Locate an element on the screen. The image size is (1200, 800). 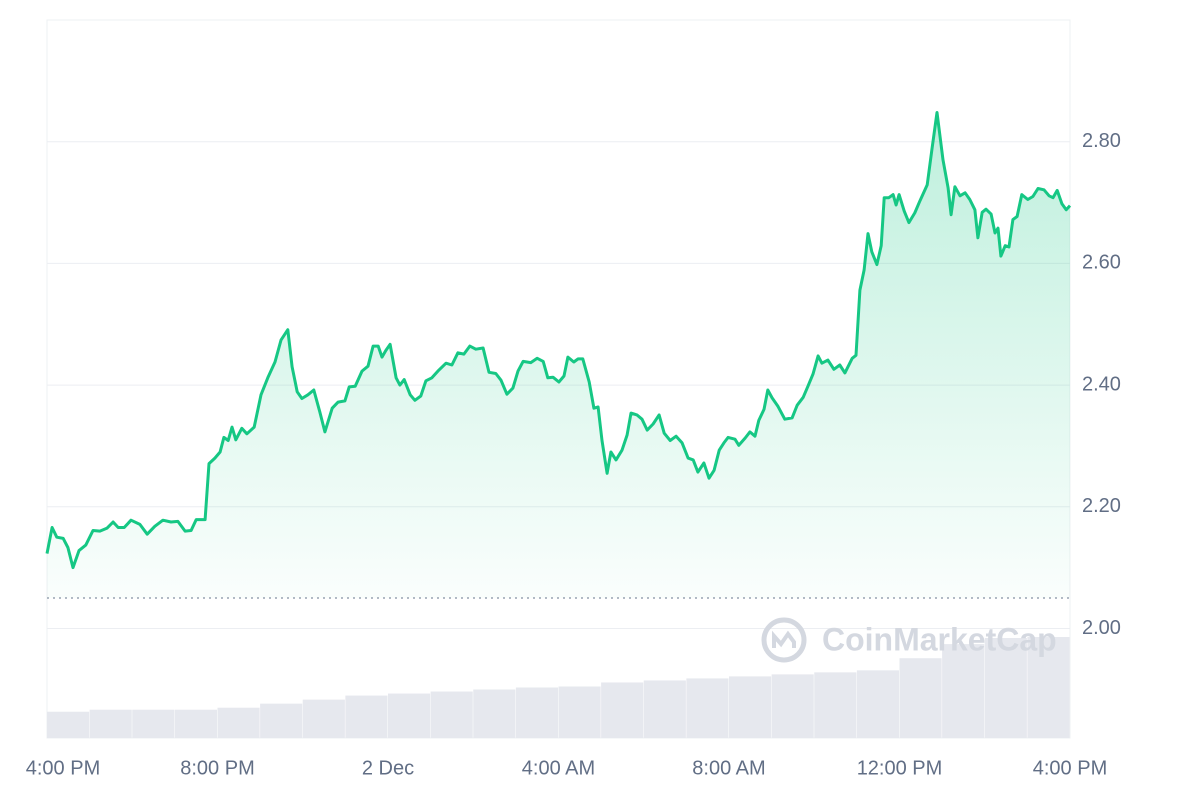
x-tick-label: 4:00 AM is located at coordinates (558, 768).